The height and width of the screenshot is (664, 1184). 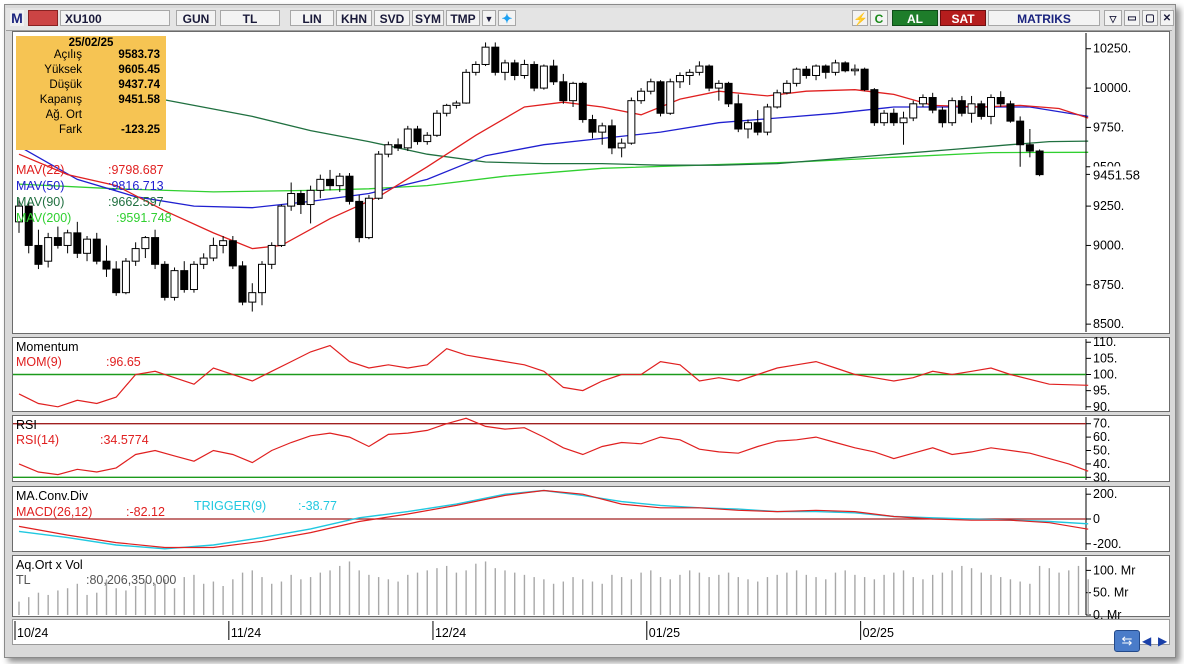 What do you see at coordinates (1150, 18) in the screenshot?
I see `maximize-icon: ▢` at bounding box center [1150, 18].